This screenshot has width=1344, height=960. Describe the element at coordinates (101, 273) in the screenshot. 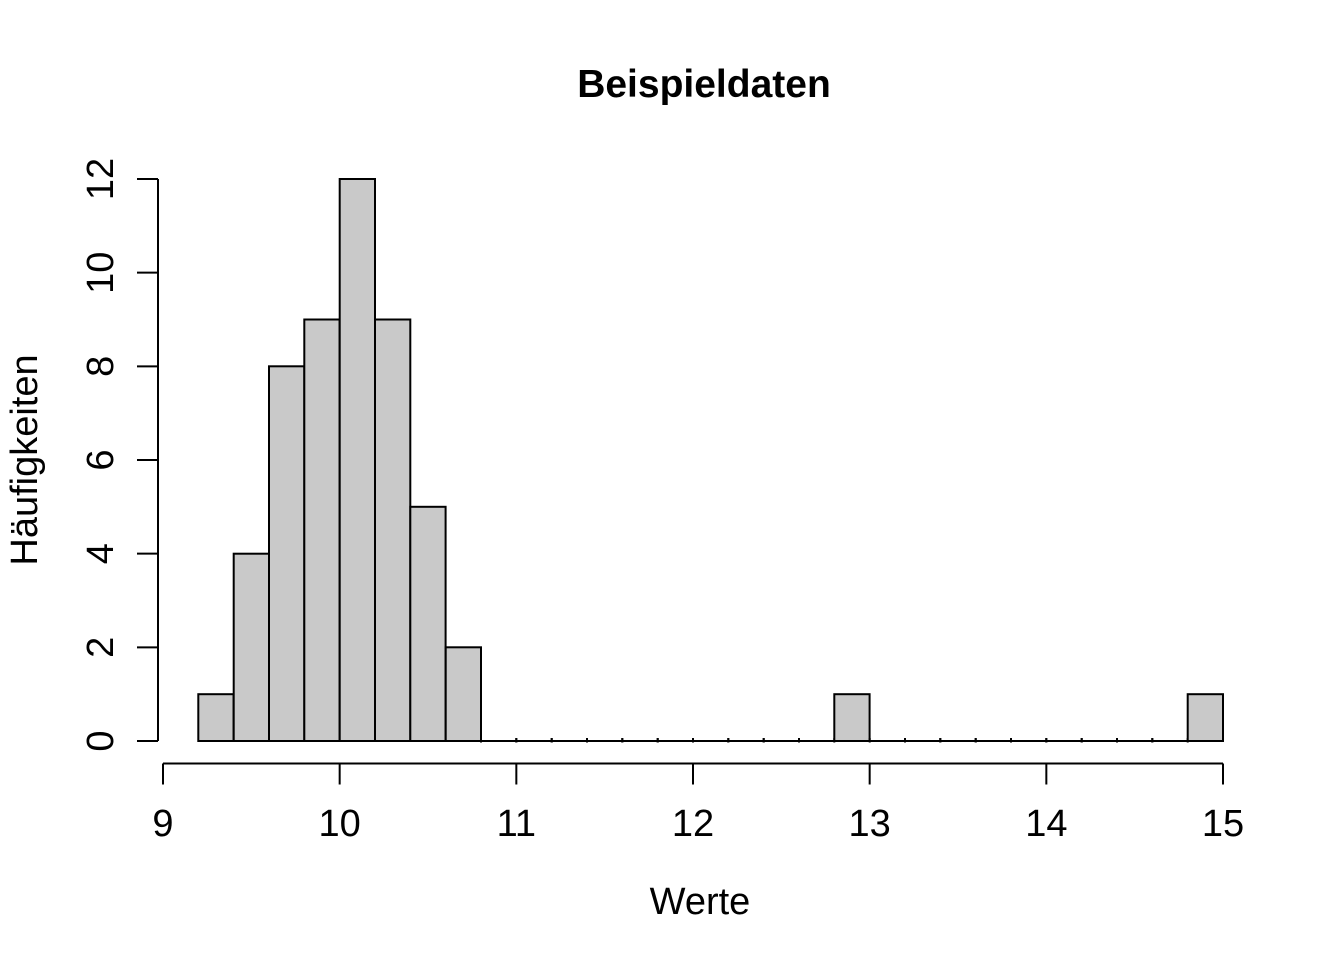

I see `y-tick-label: 10` at that location.